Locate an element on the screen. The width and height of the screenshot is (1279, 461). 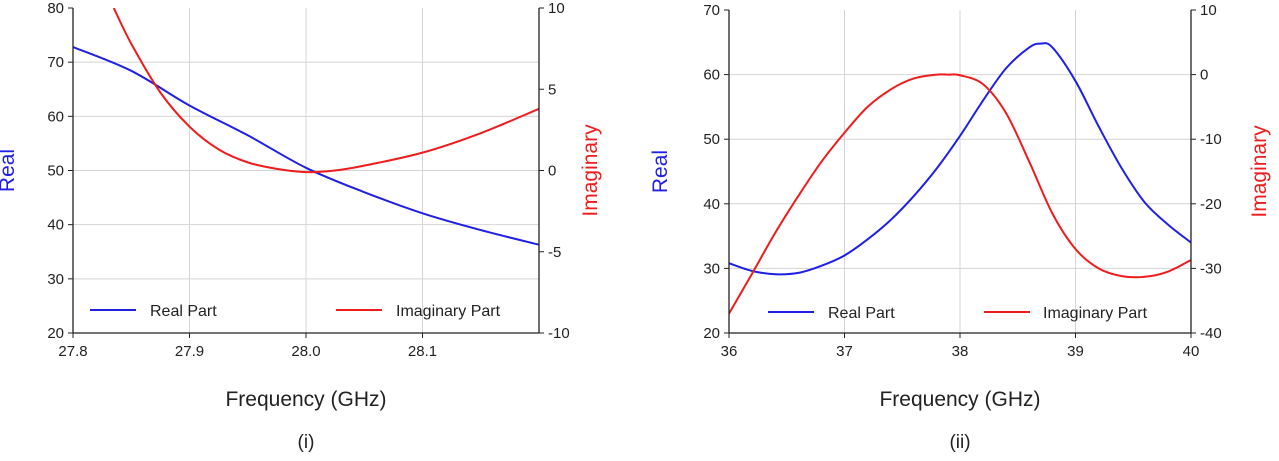
x-tick-label: 27.9 is located at coordinates (189, 351).